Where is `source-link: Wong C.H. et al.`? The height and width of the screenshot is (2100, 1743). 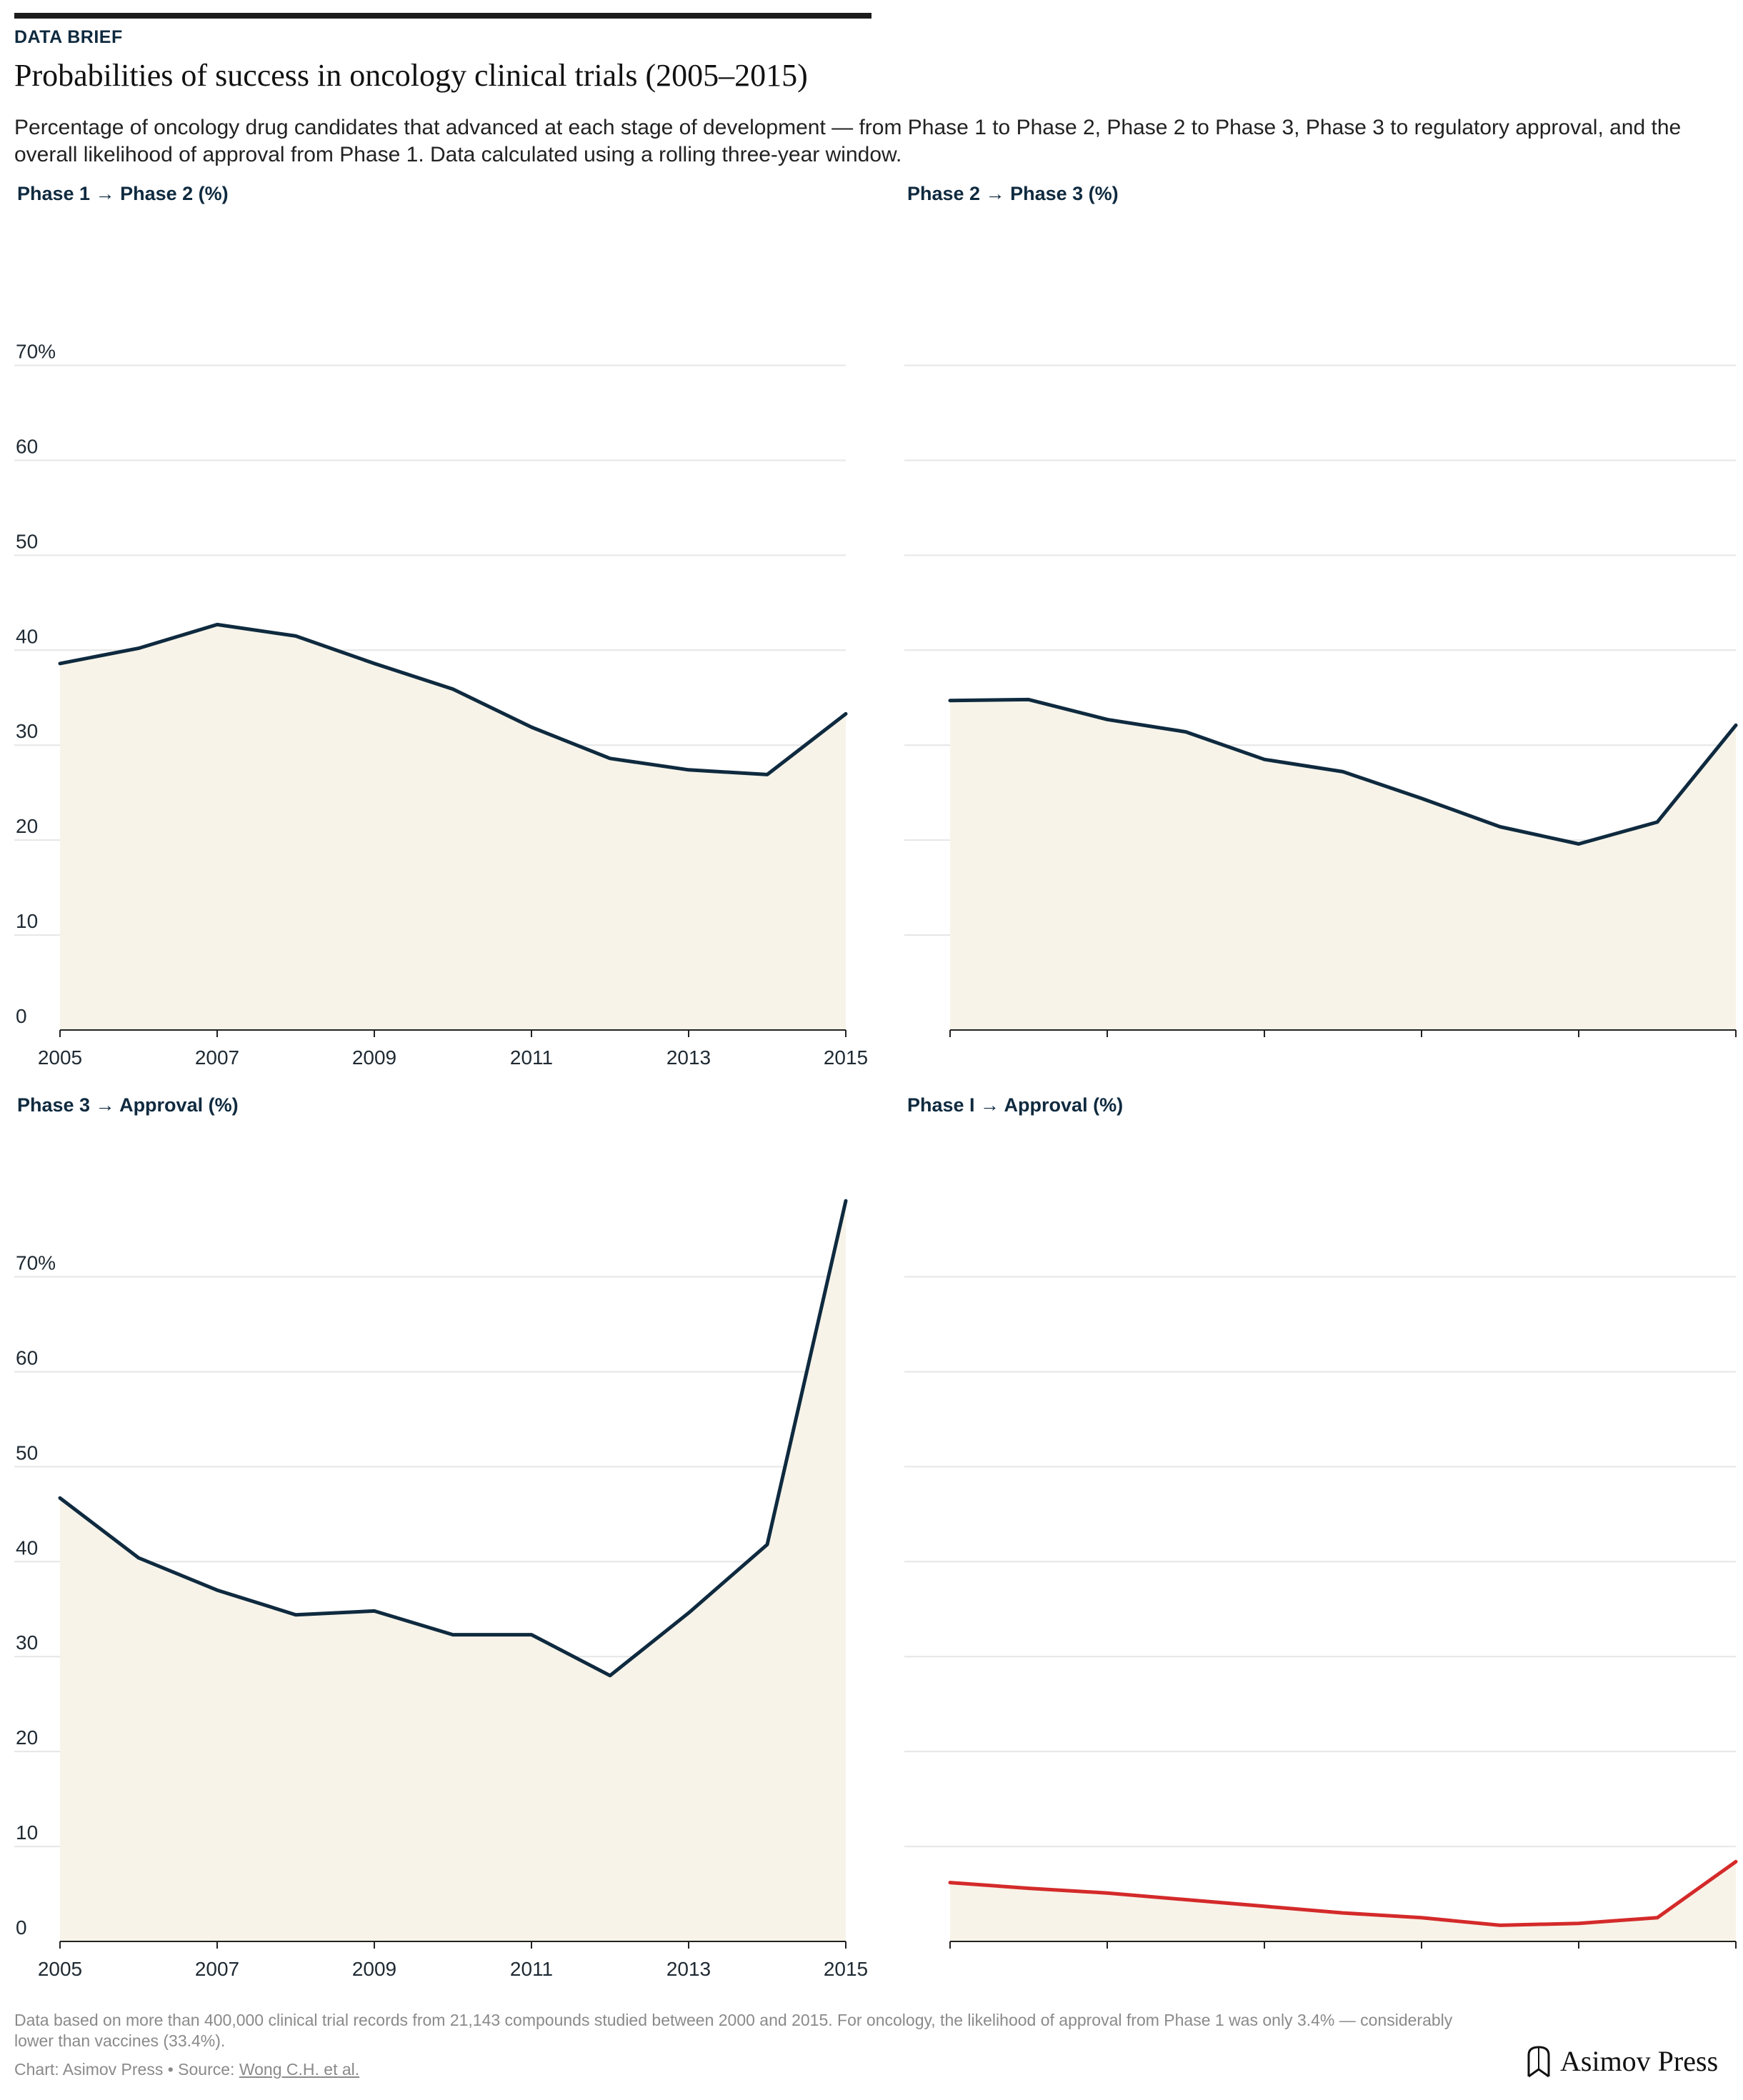
source-link: Wong C.H. et al. is located at coordinates (299, 2069).